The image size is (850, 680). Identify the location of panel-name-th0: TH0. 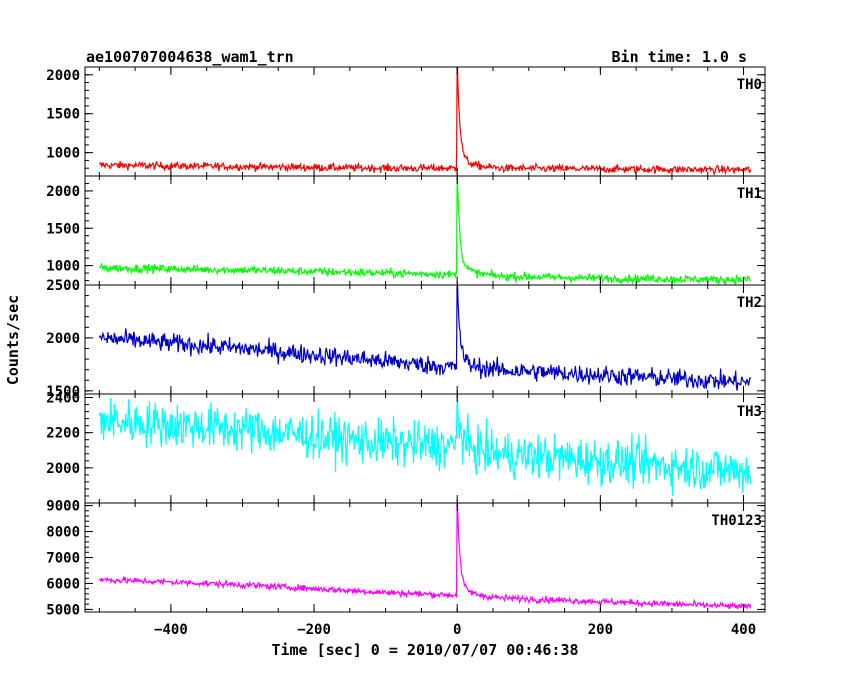
(749, 85).